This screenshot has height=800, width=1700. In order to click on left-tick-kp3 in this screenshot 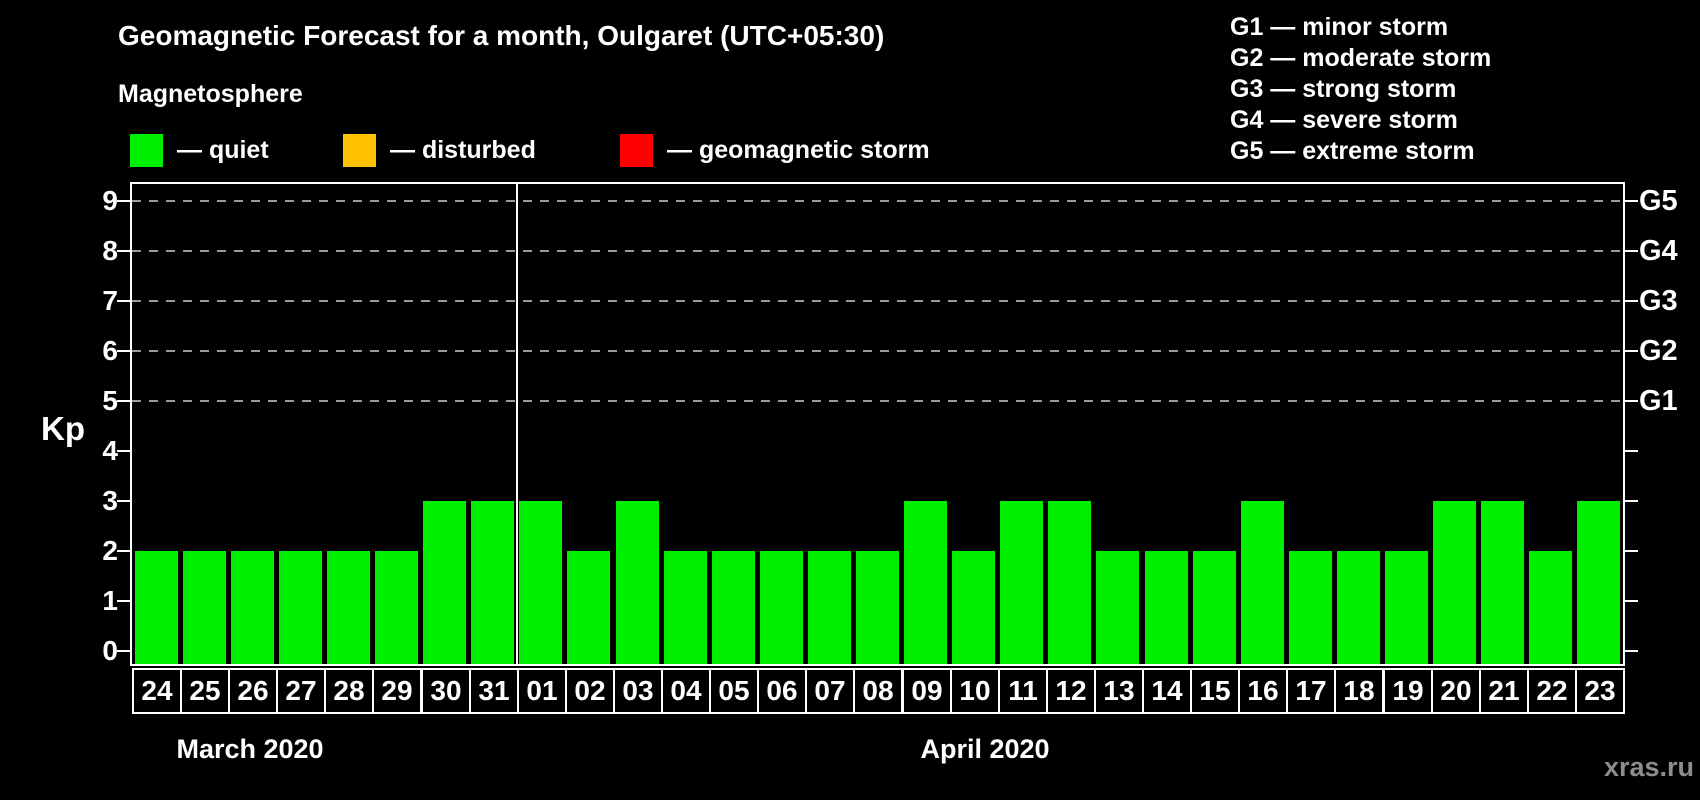, I will do `click(123, 501)`.